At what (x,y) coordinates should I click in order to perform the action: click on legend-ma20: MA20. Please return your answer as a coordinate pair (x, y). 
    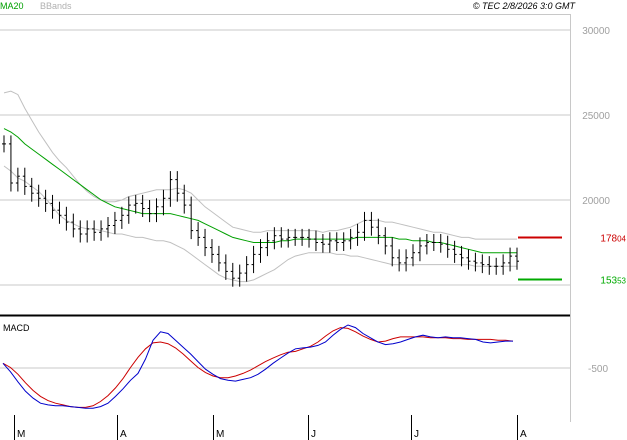
    Looking at the image, I should click on (12, 6).